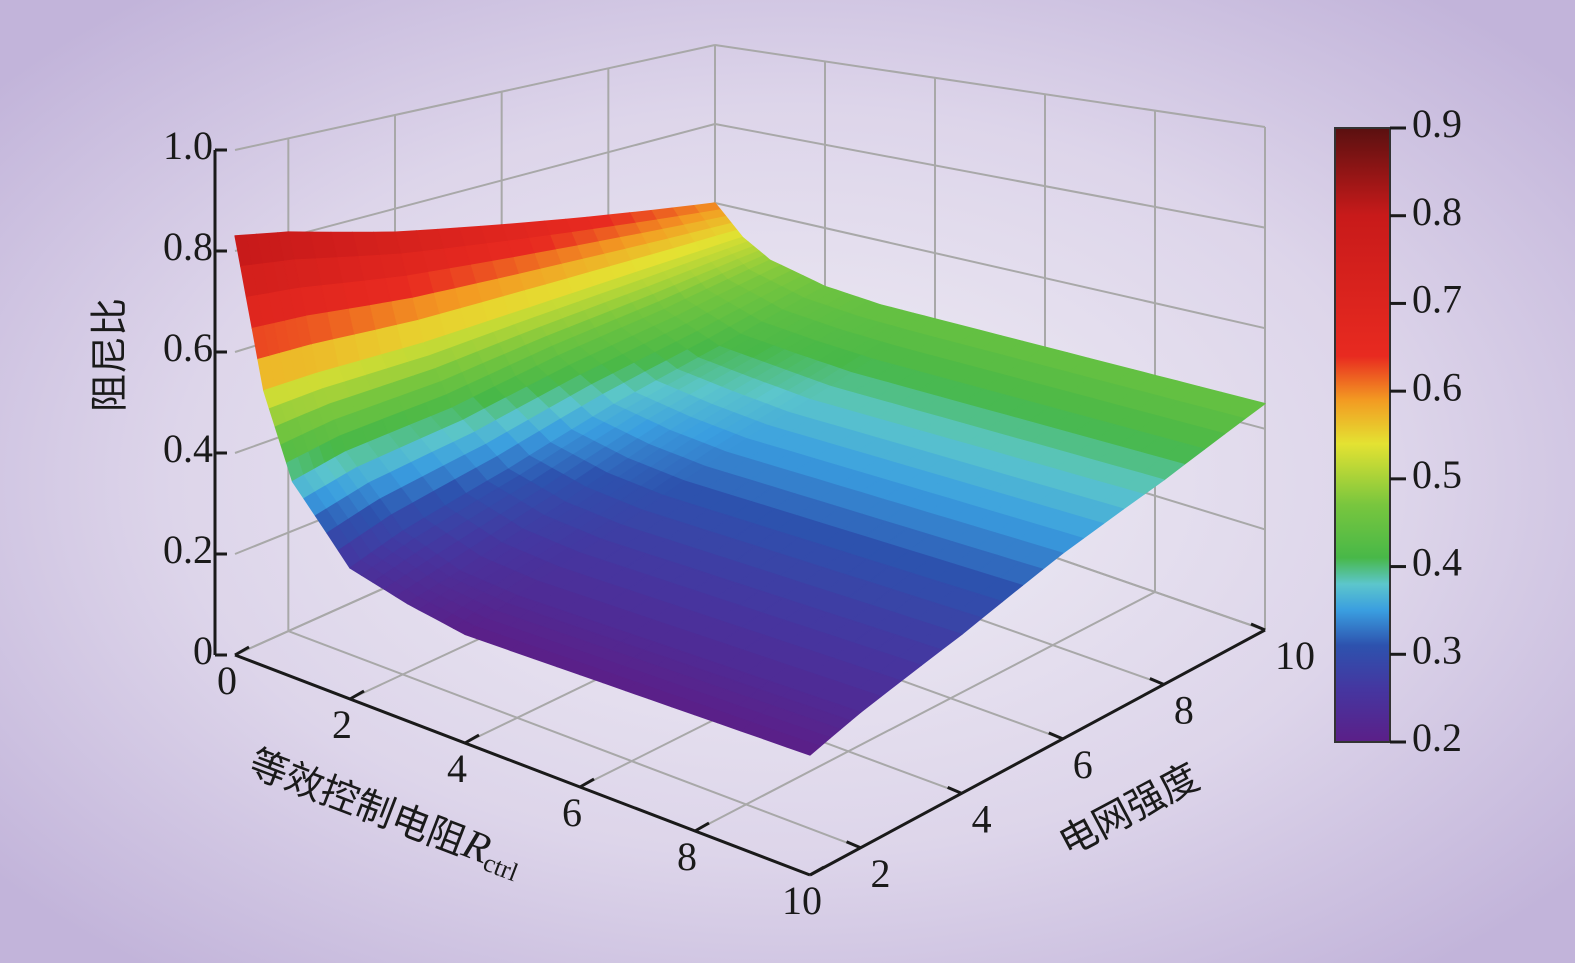  I want to click on colorbar-tick-label: 0.5, so click(1437, 474).